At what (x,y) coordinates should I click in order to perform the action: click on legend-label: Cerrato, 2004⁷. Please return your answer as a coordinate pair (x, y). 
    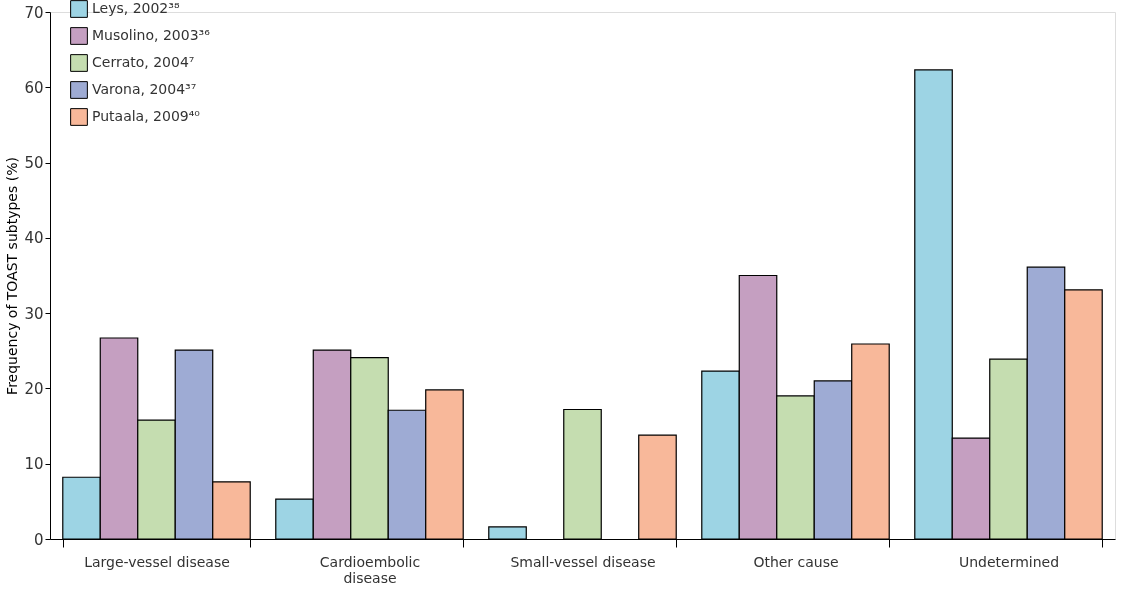
    Looking at the image, I should click on (143, 62).